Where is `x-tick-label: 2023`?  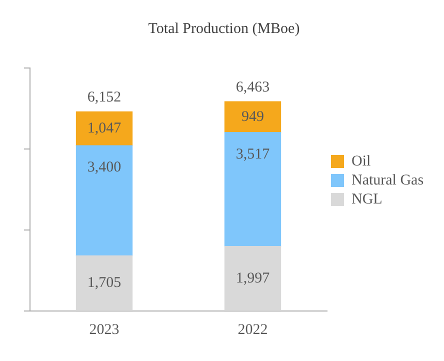 x-tick-label: 2023 is located at coordinates (104, 330).